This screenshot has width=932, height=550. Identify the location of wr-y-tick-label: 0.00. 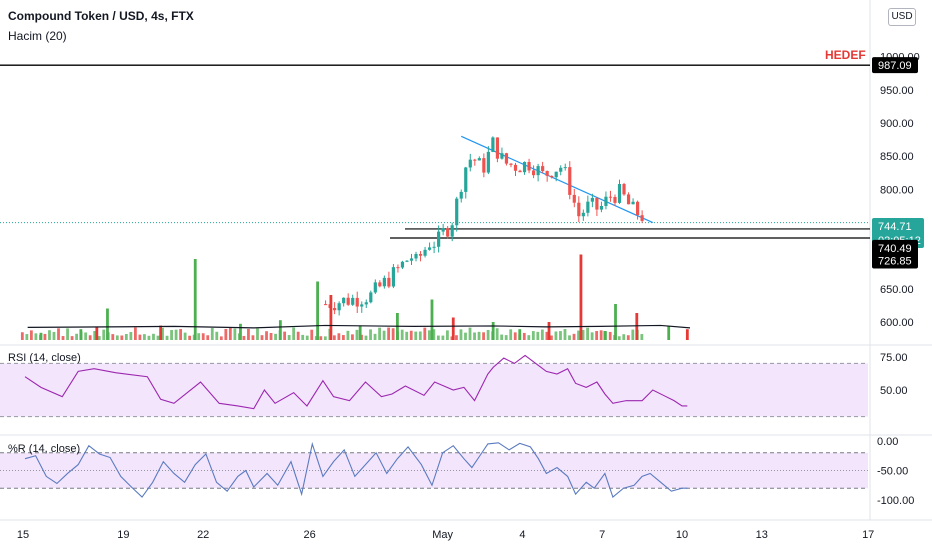
(887, 442).